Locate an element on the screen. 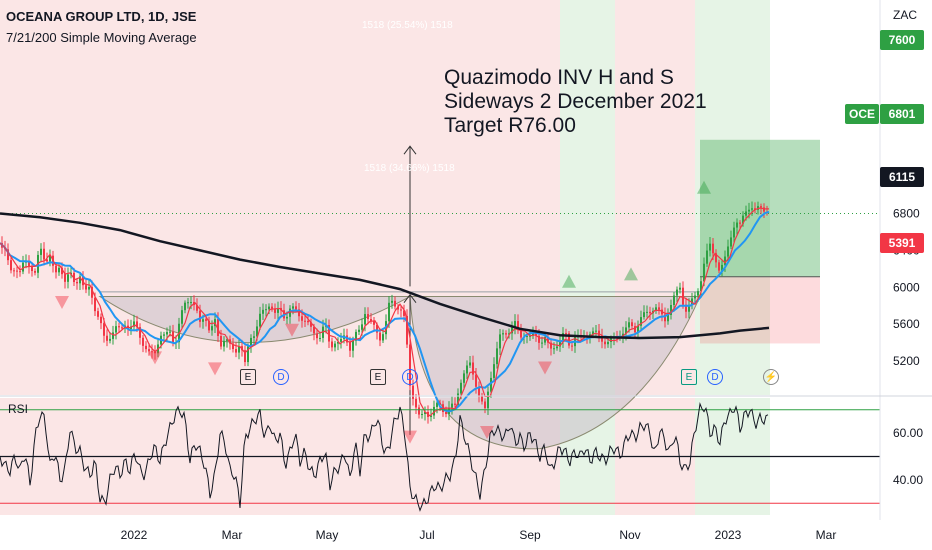 This screenshot has height=550, width=932. annotation-line-3: Target R76.00 is located at coordinates (510, 125).